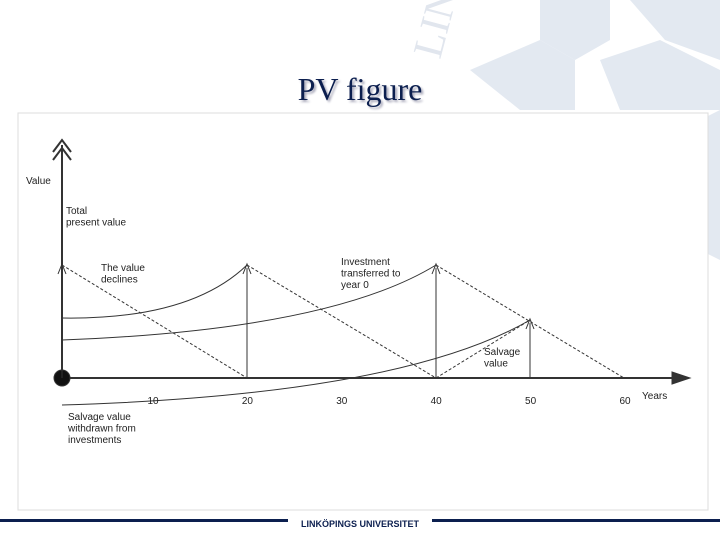 The height and width of the screenshot is (540, 720). Describe the element at coordinates (296, 320) in the screenshot. I see `investment-arrows` at that location.